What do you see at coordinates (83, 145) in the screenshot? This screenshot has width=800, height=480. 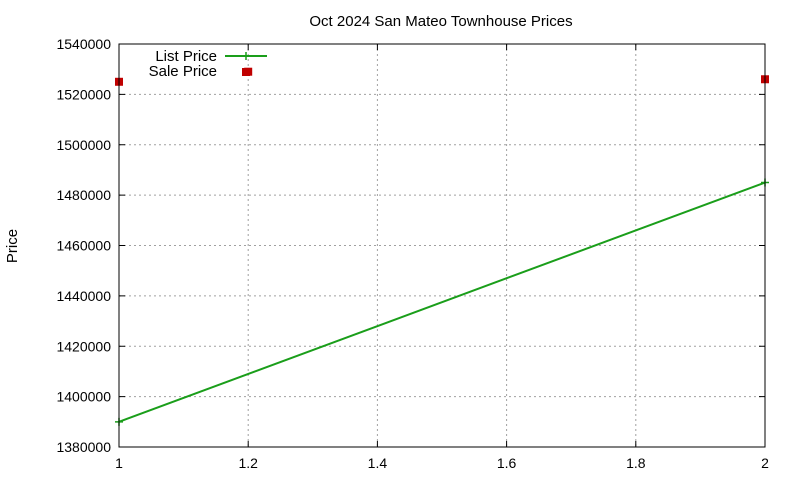 I see `y-tick-label: 1500000` at bounding box center [83, 145].